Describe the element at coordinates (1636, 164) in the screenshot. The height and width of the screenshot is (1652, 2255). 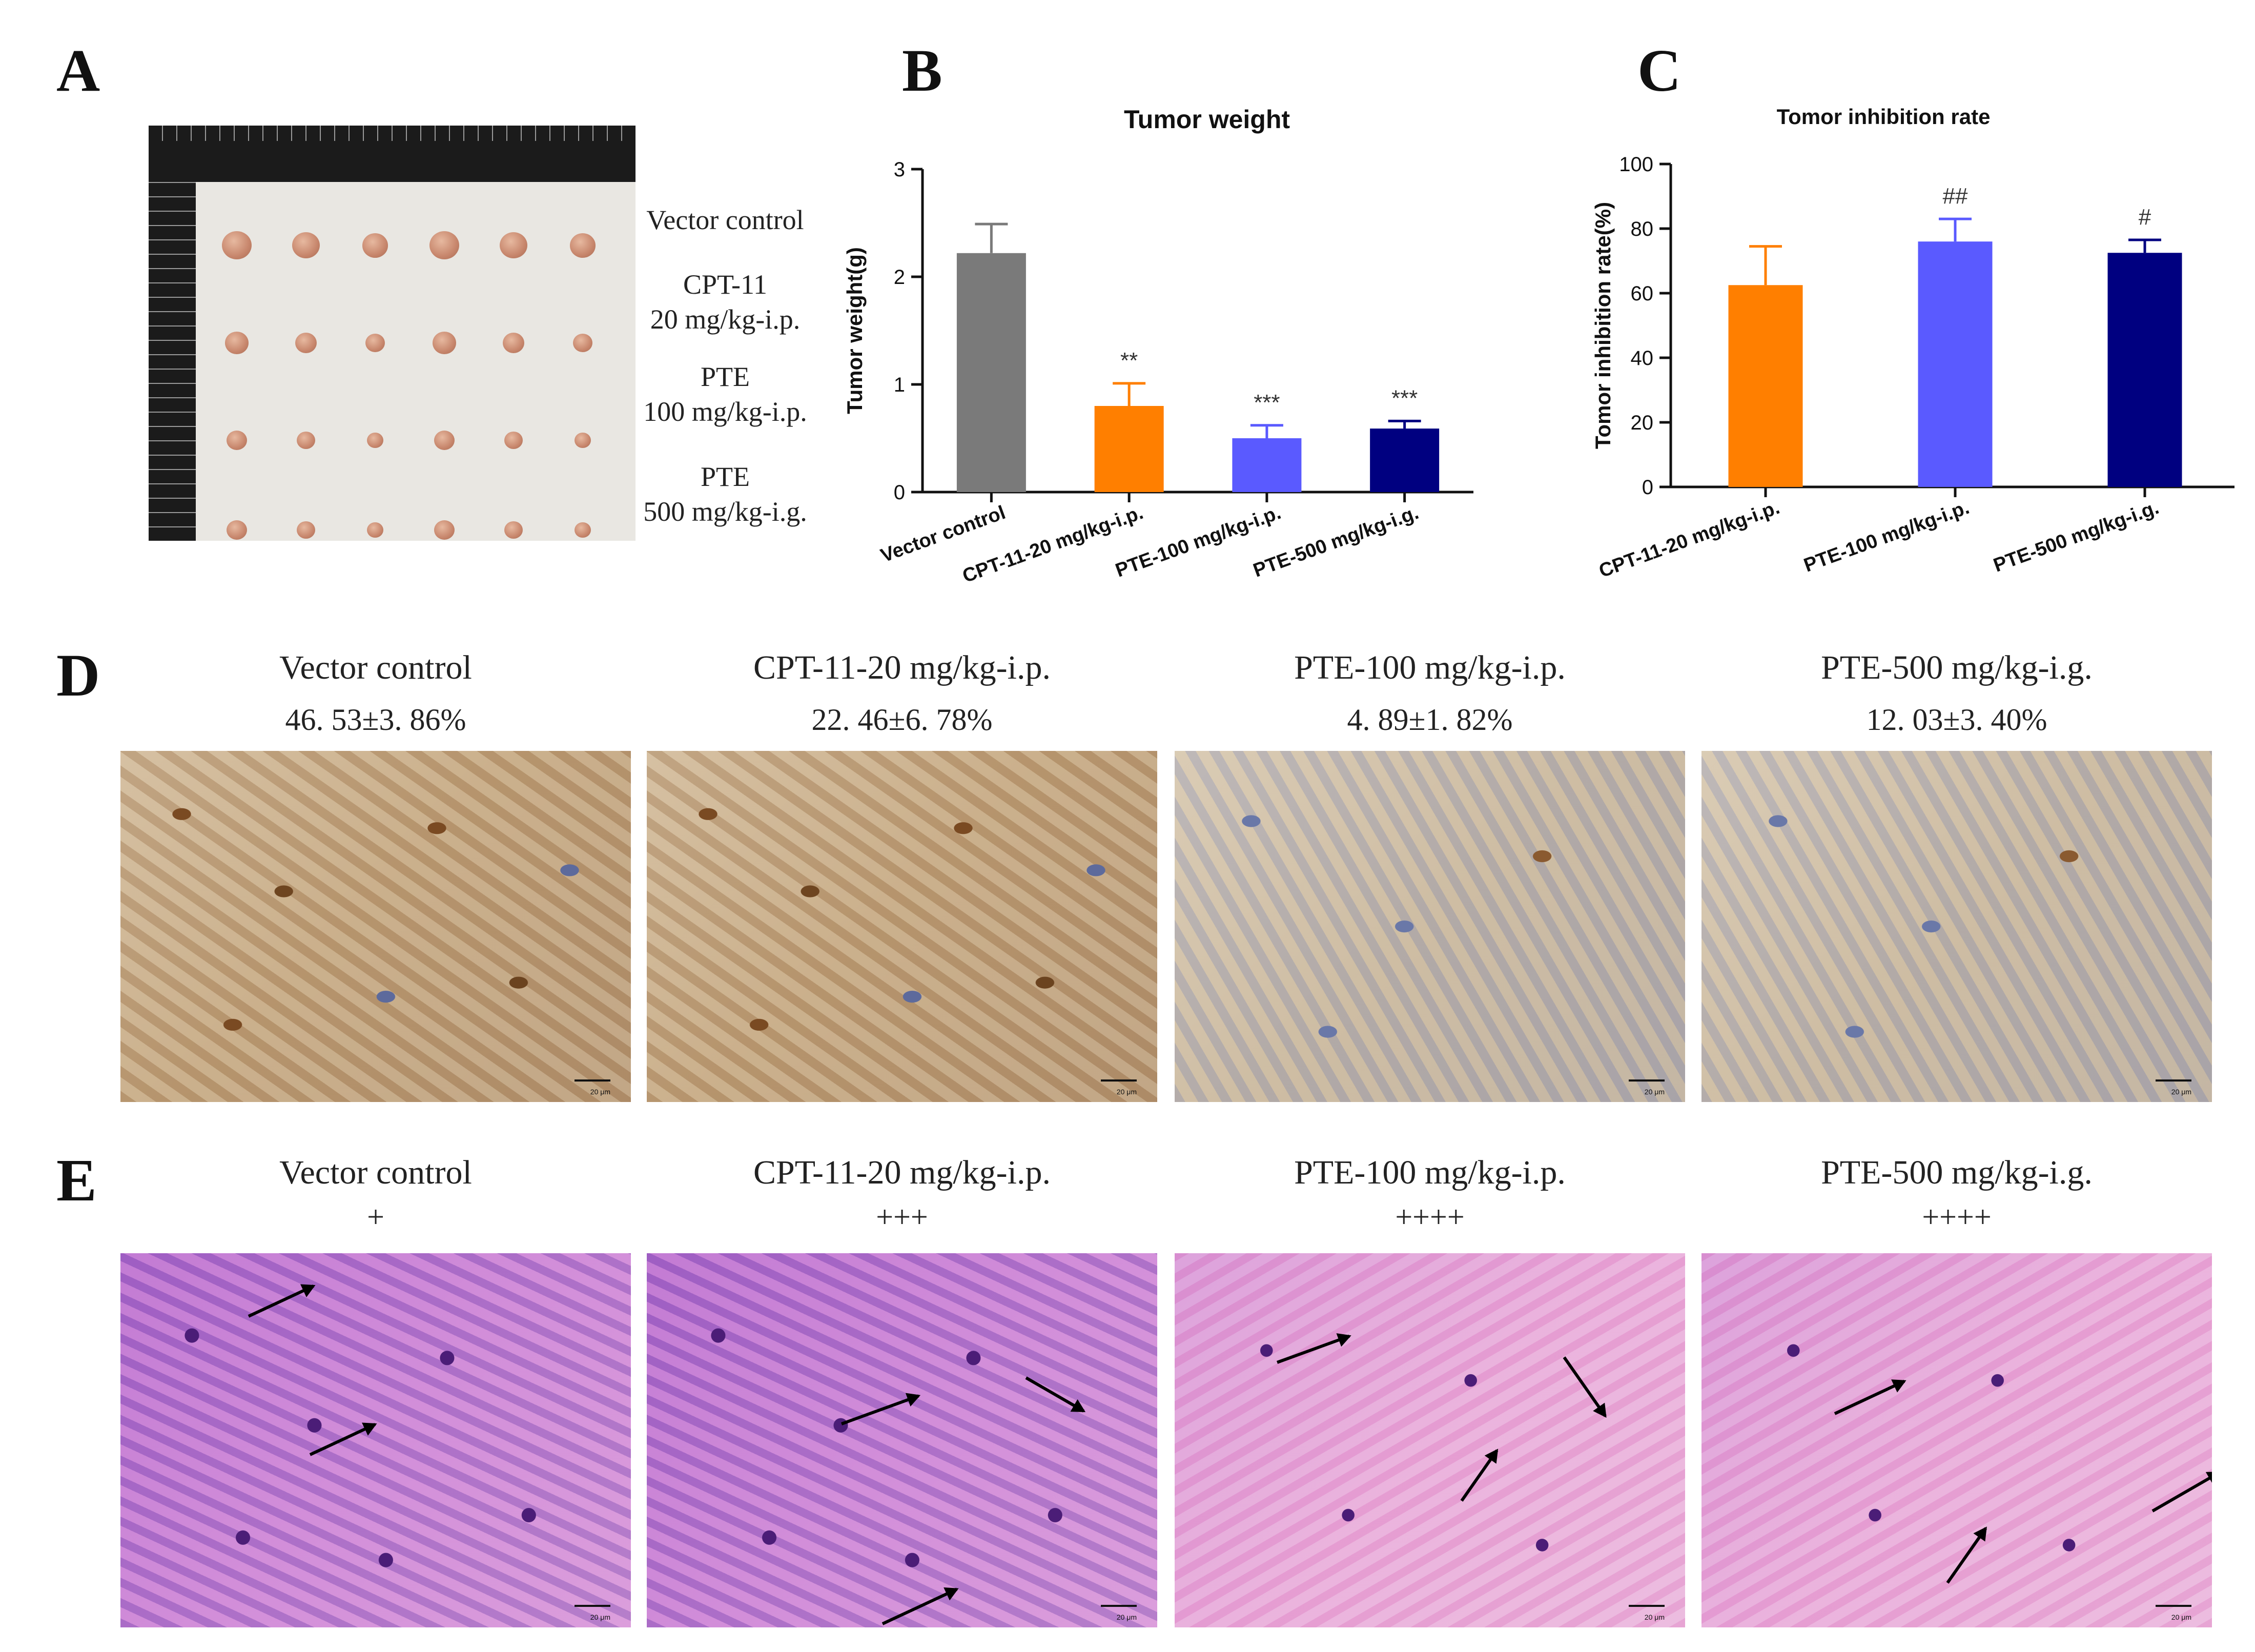
I see `y-tick-label: 100` at that location.